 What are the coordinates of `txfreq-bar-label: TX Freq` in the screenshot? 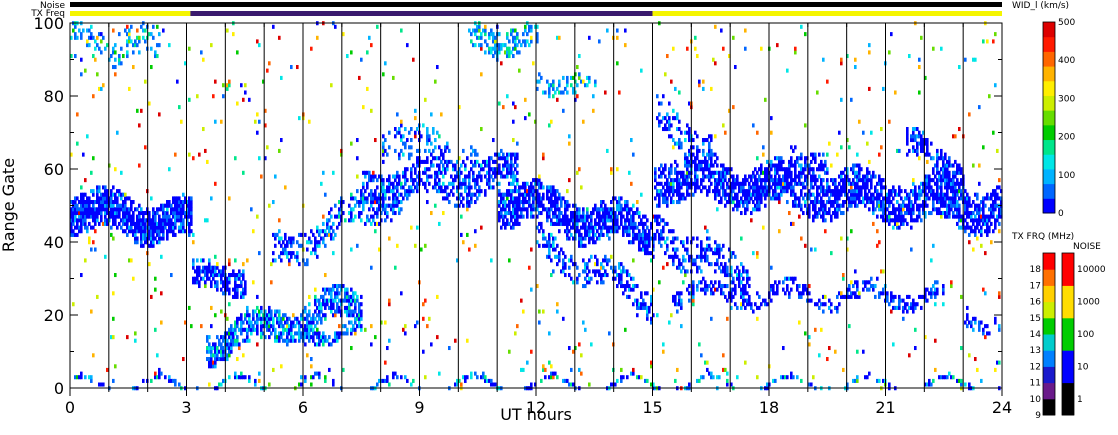 It's located at (47, 14).